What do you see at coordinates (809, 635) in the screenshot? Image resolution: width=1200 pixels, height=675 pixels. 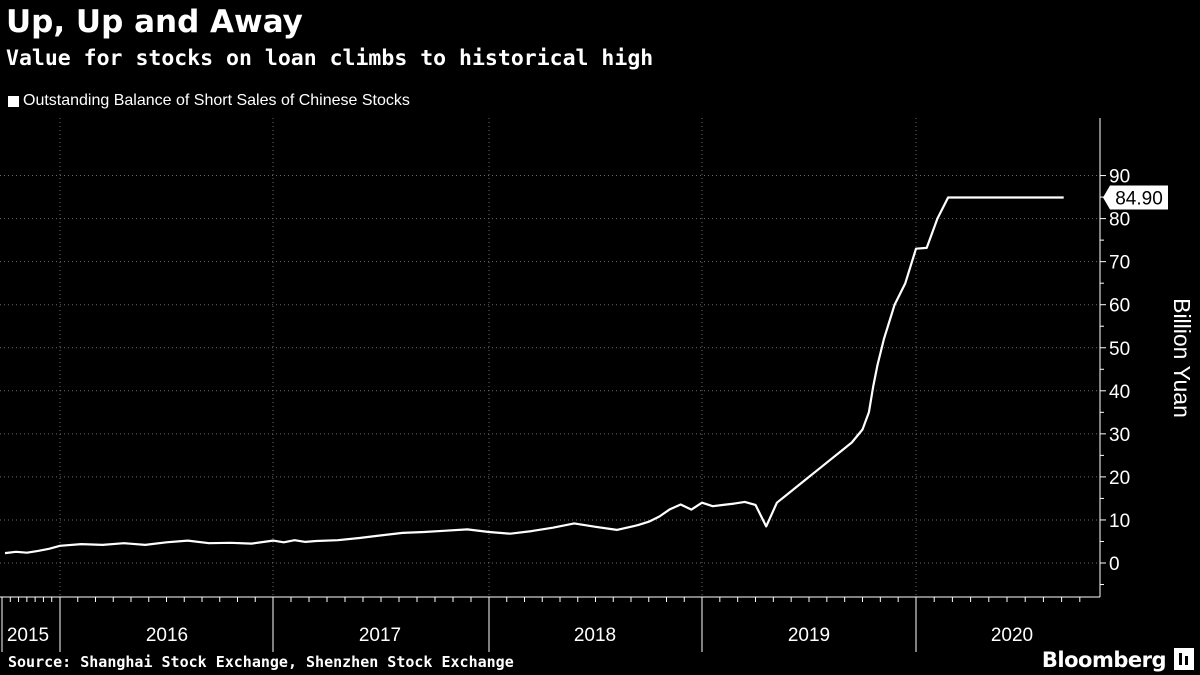 I see `year-label: 2019` at bounding box center [809, 635].